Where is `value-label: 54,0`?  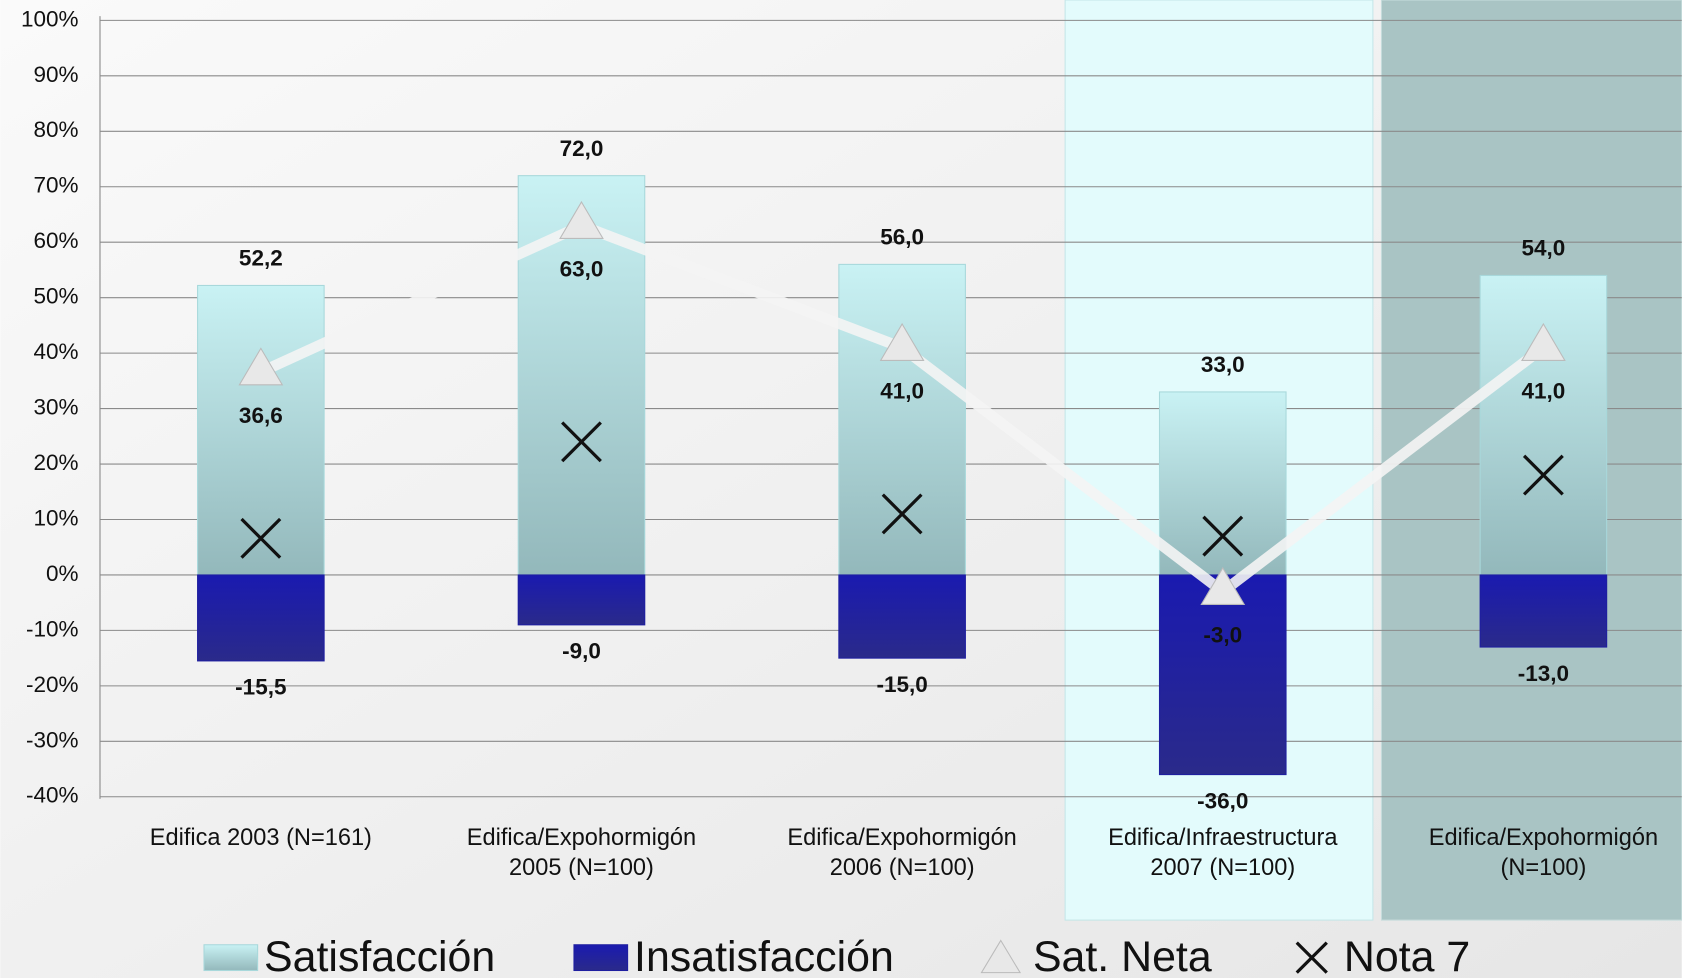
value-label: 54,0 is located at coordinates (1544, 248).